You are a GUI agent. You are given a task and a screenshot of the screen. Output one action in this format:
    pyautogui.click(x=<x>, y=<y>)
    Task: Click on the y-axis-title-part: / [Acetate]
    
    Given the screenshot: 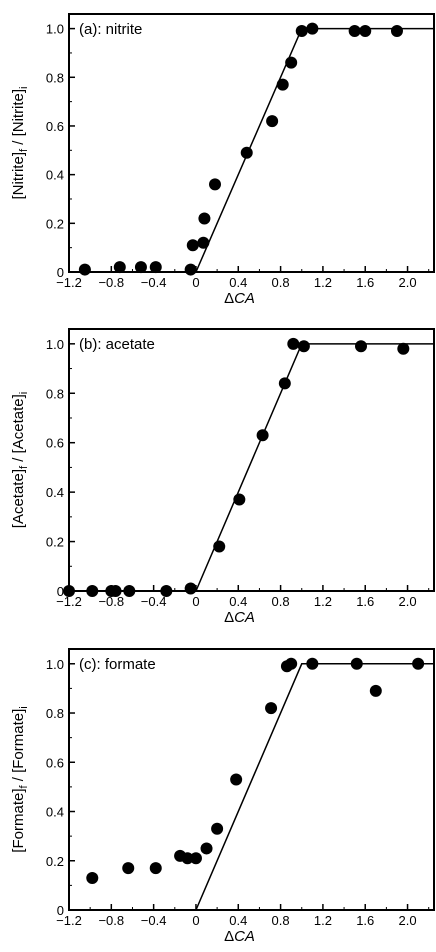 What is the action you would take?
    pyautogui.click(x=18, y=430)
    